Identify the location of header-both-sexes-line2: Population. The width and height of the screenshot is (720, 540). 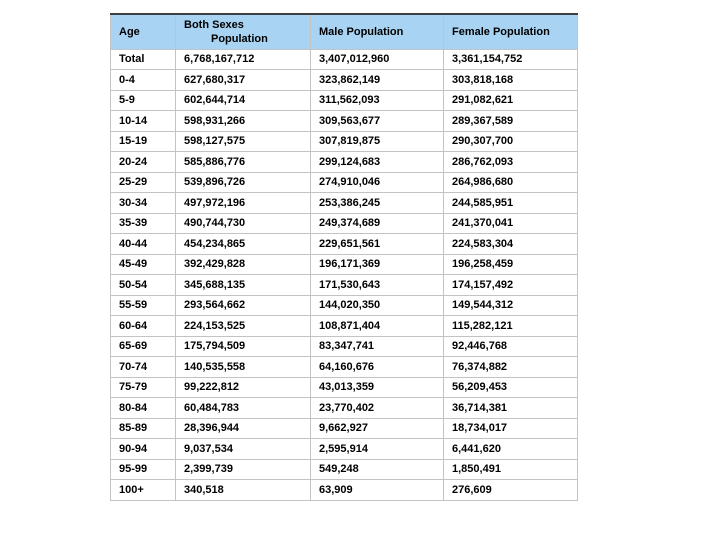
(239, 38).